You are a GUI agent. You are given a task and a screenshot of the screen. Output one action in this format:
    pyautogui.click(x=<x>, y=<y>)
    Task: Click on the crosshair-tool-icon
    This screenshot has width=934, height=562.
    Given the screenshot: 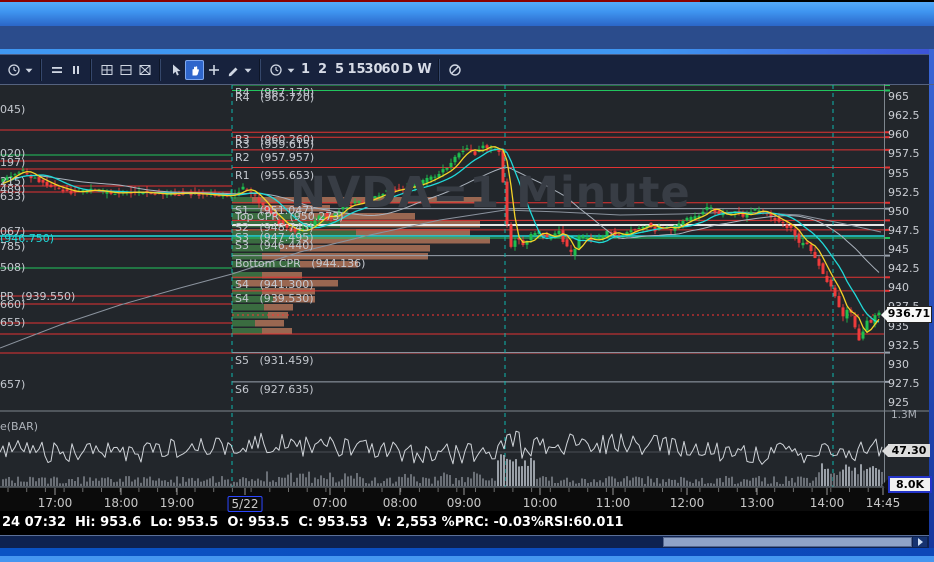 What is the action you would take?
    pyautogui.click(x=213, y=70)
    